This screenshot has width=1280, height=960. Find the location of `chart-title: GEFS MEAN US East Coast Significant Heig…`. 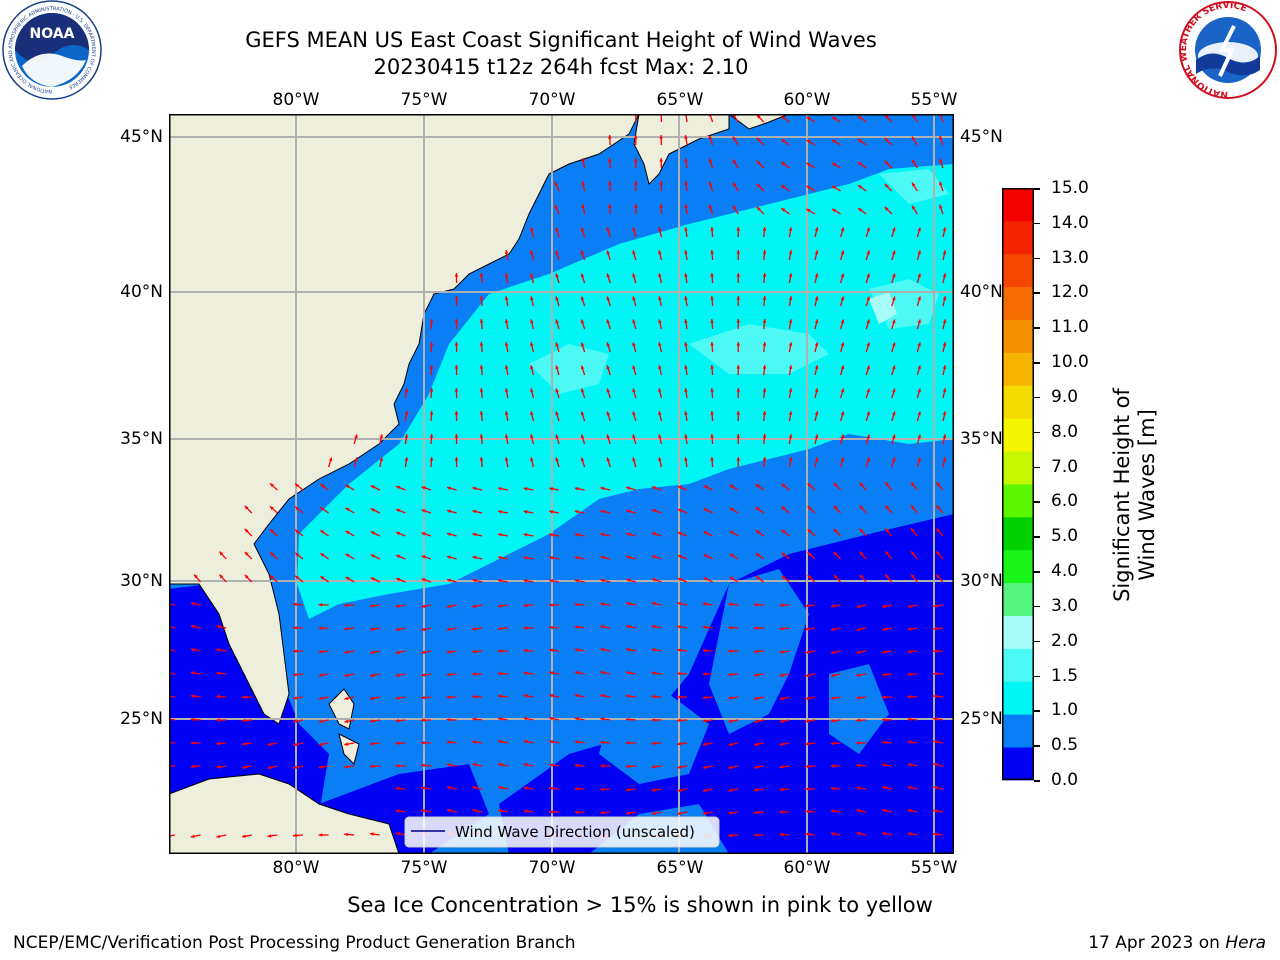

chart-title: GEFS MEAN US East Coast Significant Heig… is located at coordinates (561, 40).